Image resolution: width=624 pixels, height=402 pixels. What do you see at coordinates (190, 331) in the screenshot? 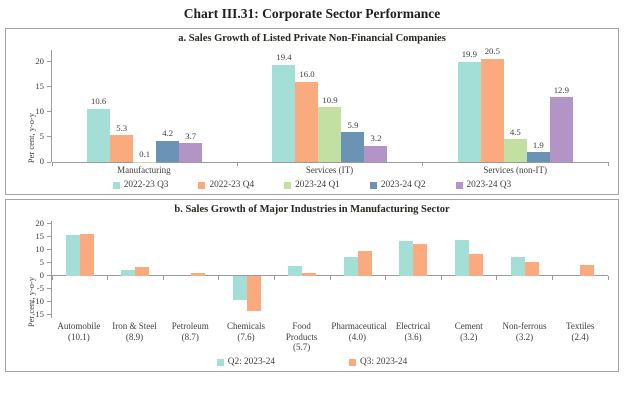
I see `category-label: Petroleum (8.7)` at bounding box center [190, 331].